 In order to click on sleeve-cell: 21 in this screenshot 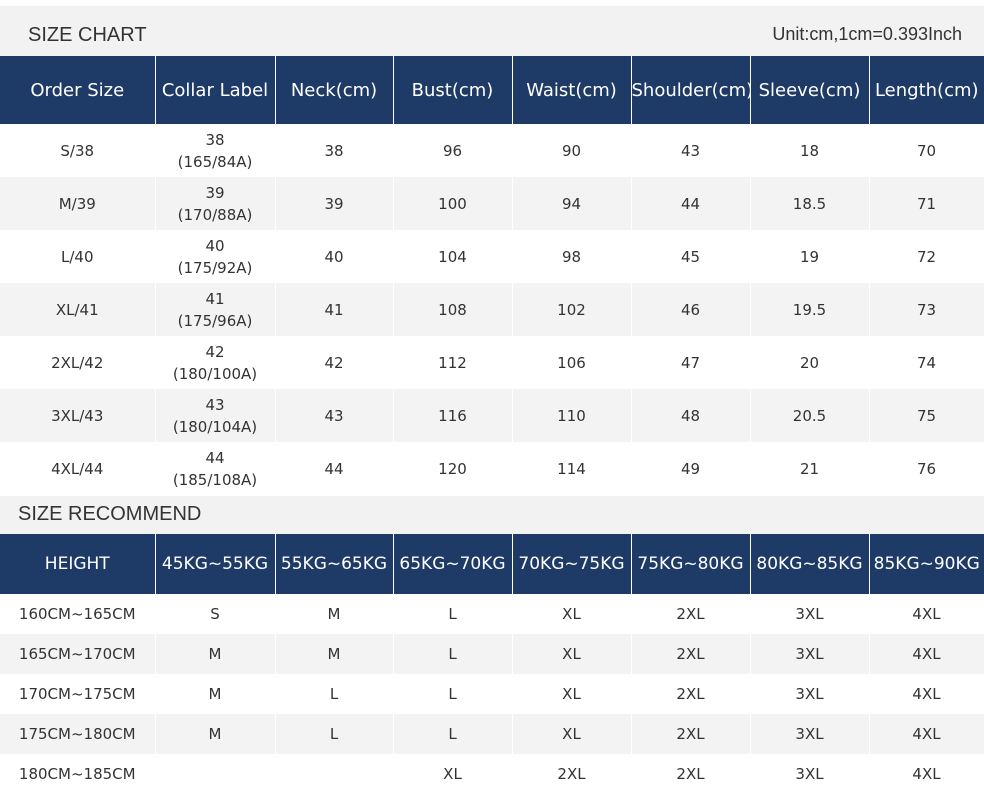, I will do `click(810, 468)`.